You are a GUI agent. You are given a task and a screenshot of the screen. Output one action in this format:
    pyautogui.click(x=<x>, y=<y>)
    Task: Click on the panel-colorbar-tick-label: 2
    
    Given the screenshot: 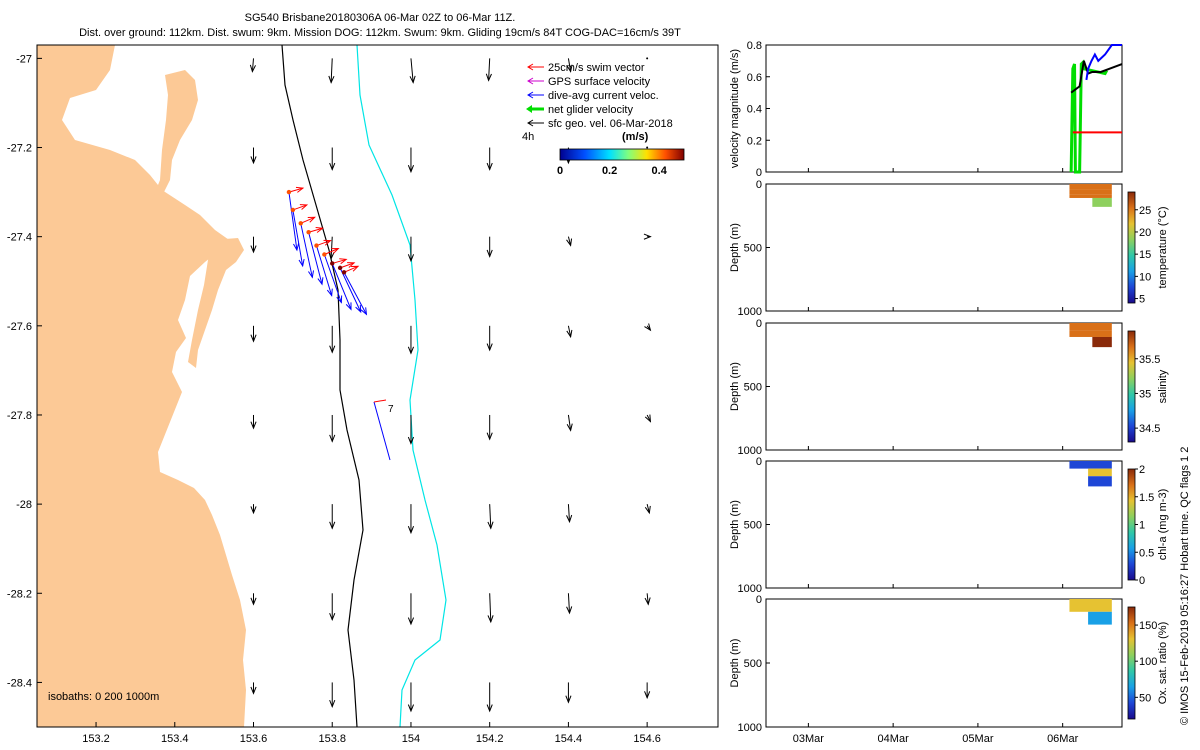 What is the action you would take?
    pyautogui.click(x=1142, y=470)
    